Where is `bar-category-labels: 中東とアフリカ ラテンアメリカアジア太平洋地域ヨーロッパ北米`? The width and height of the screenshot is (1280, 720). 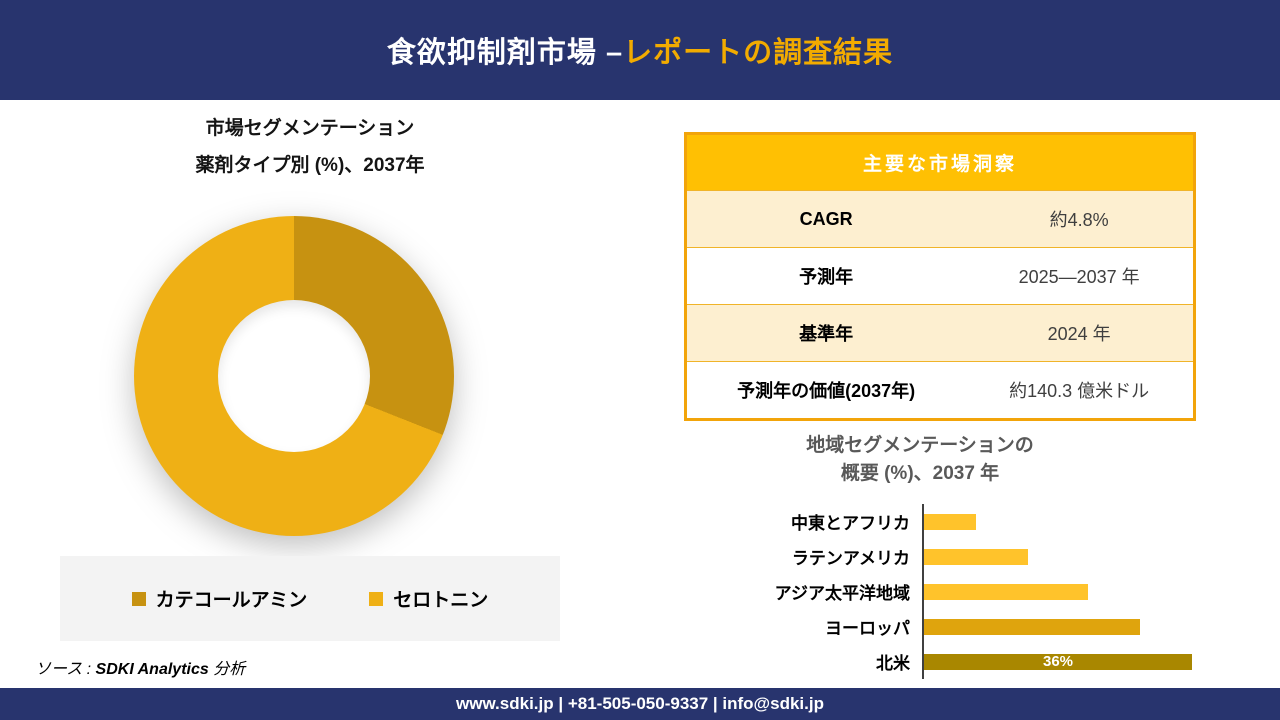 bar-category-labels: 中東とアフリカ ラテンアメリカアジア太平洋地域ヨーロッパ北米 is located at coordinates (803, 591).